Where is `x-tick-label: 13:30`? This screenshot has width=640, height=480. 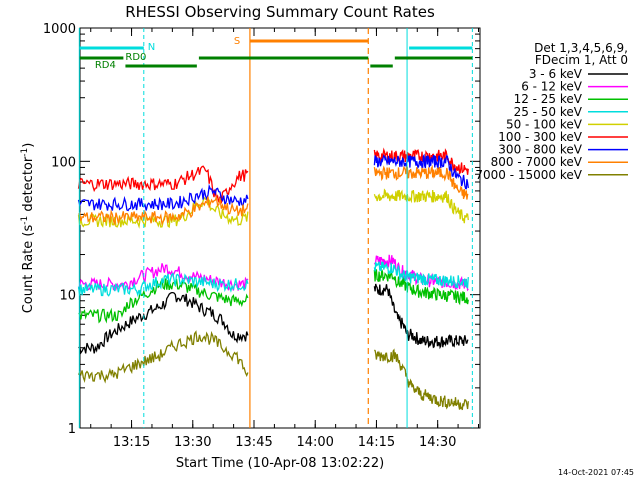 x-tick-label: 13:30 is located at coordinates (192, 442).